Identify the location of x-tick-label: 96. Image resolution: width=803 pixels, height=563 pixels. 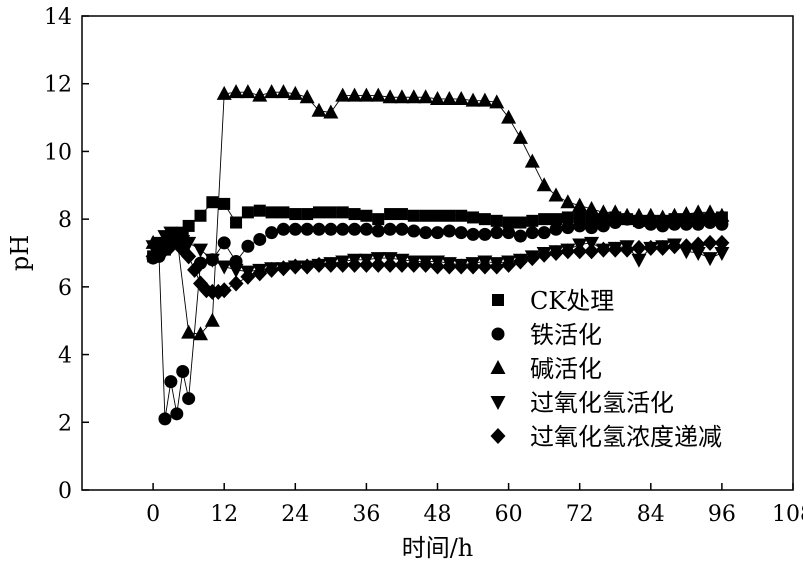
(722, 514).